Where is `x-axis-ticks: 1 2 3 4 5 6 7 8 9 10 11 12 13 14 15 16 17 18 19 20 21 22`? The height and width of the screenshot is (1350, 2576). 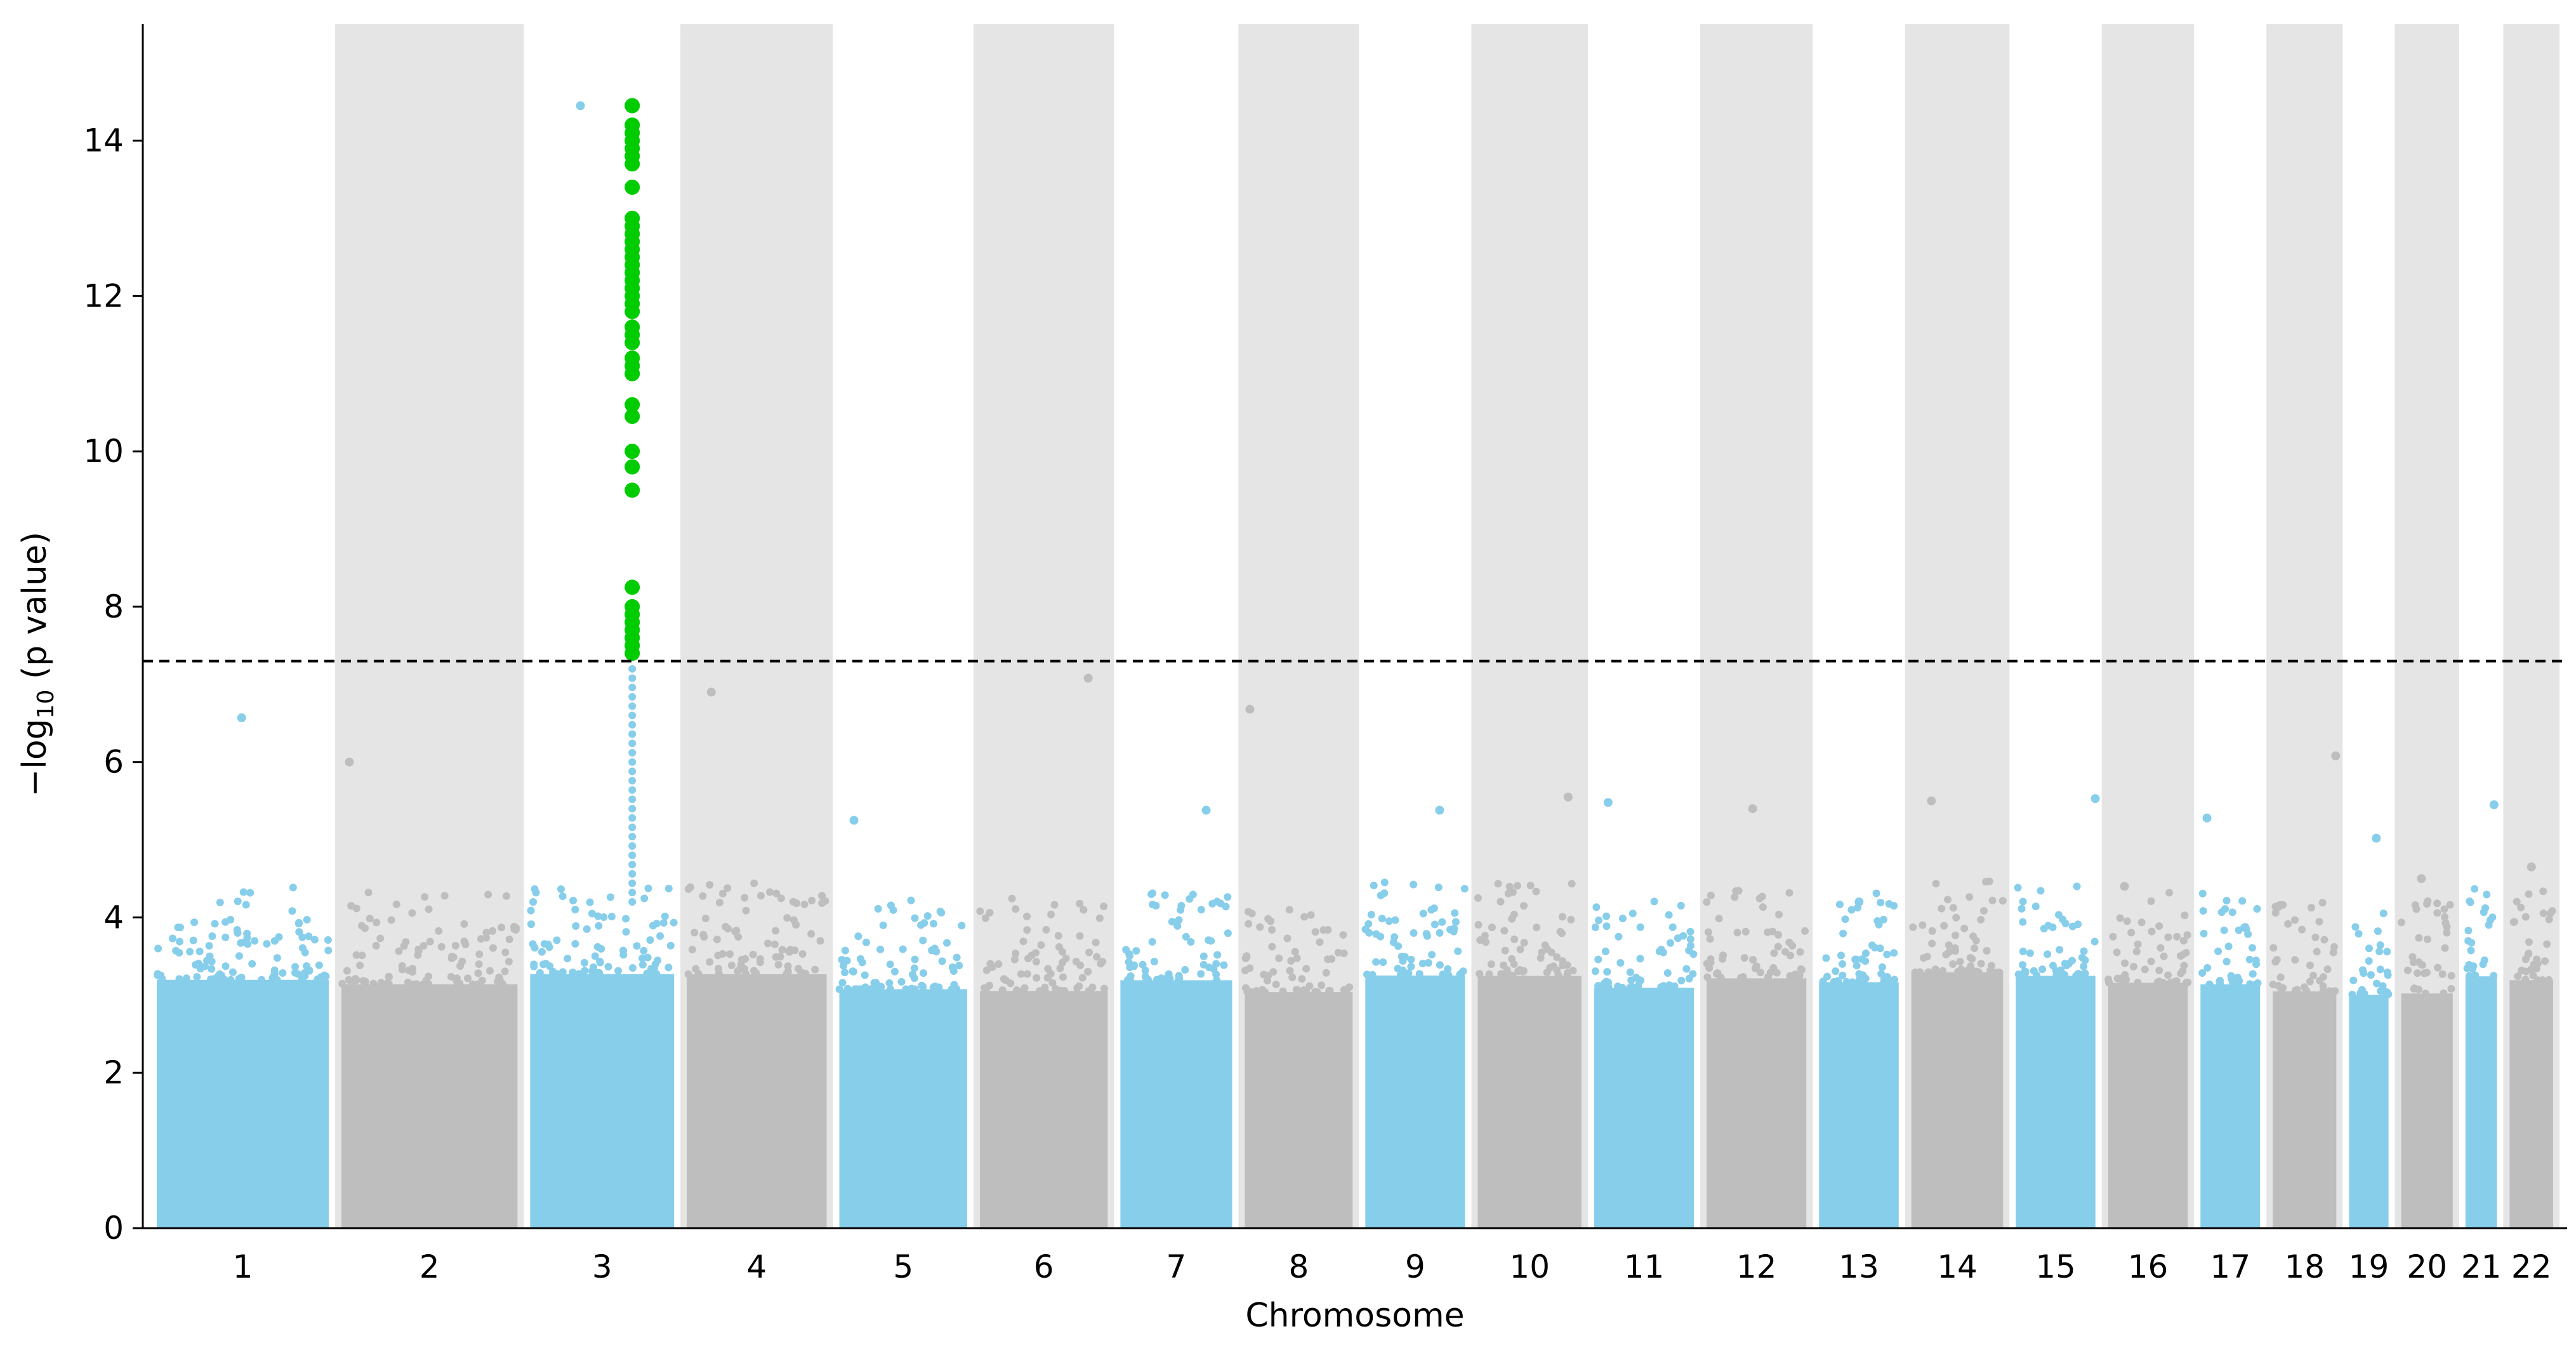 x-axis-ticks: 1 2 3 4 5 6 7 8 9 10 11 12 13 14 15 16 17 18 19 20 21 22 is located at coordinates (1392, 1266).